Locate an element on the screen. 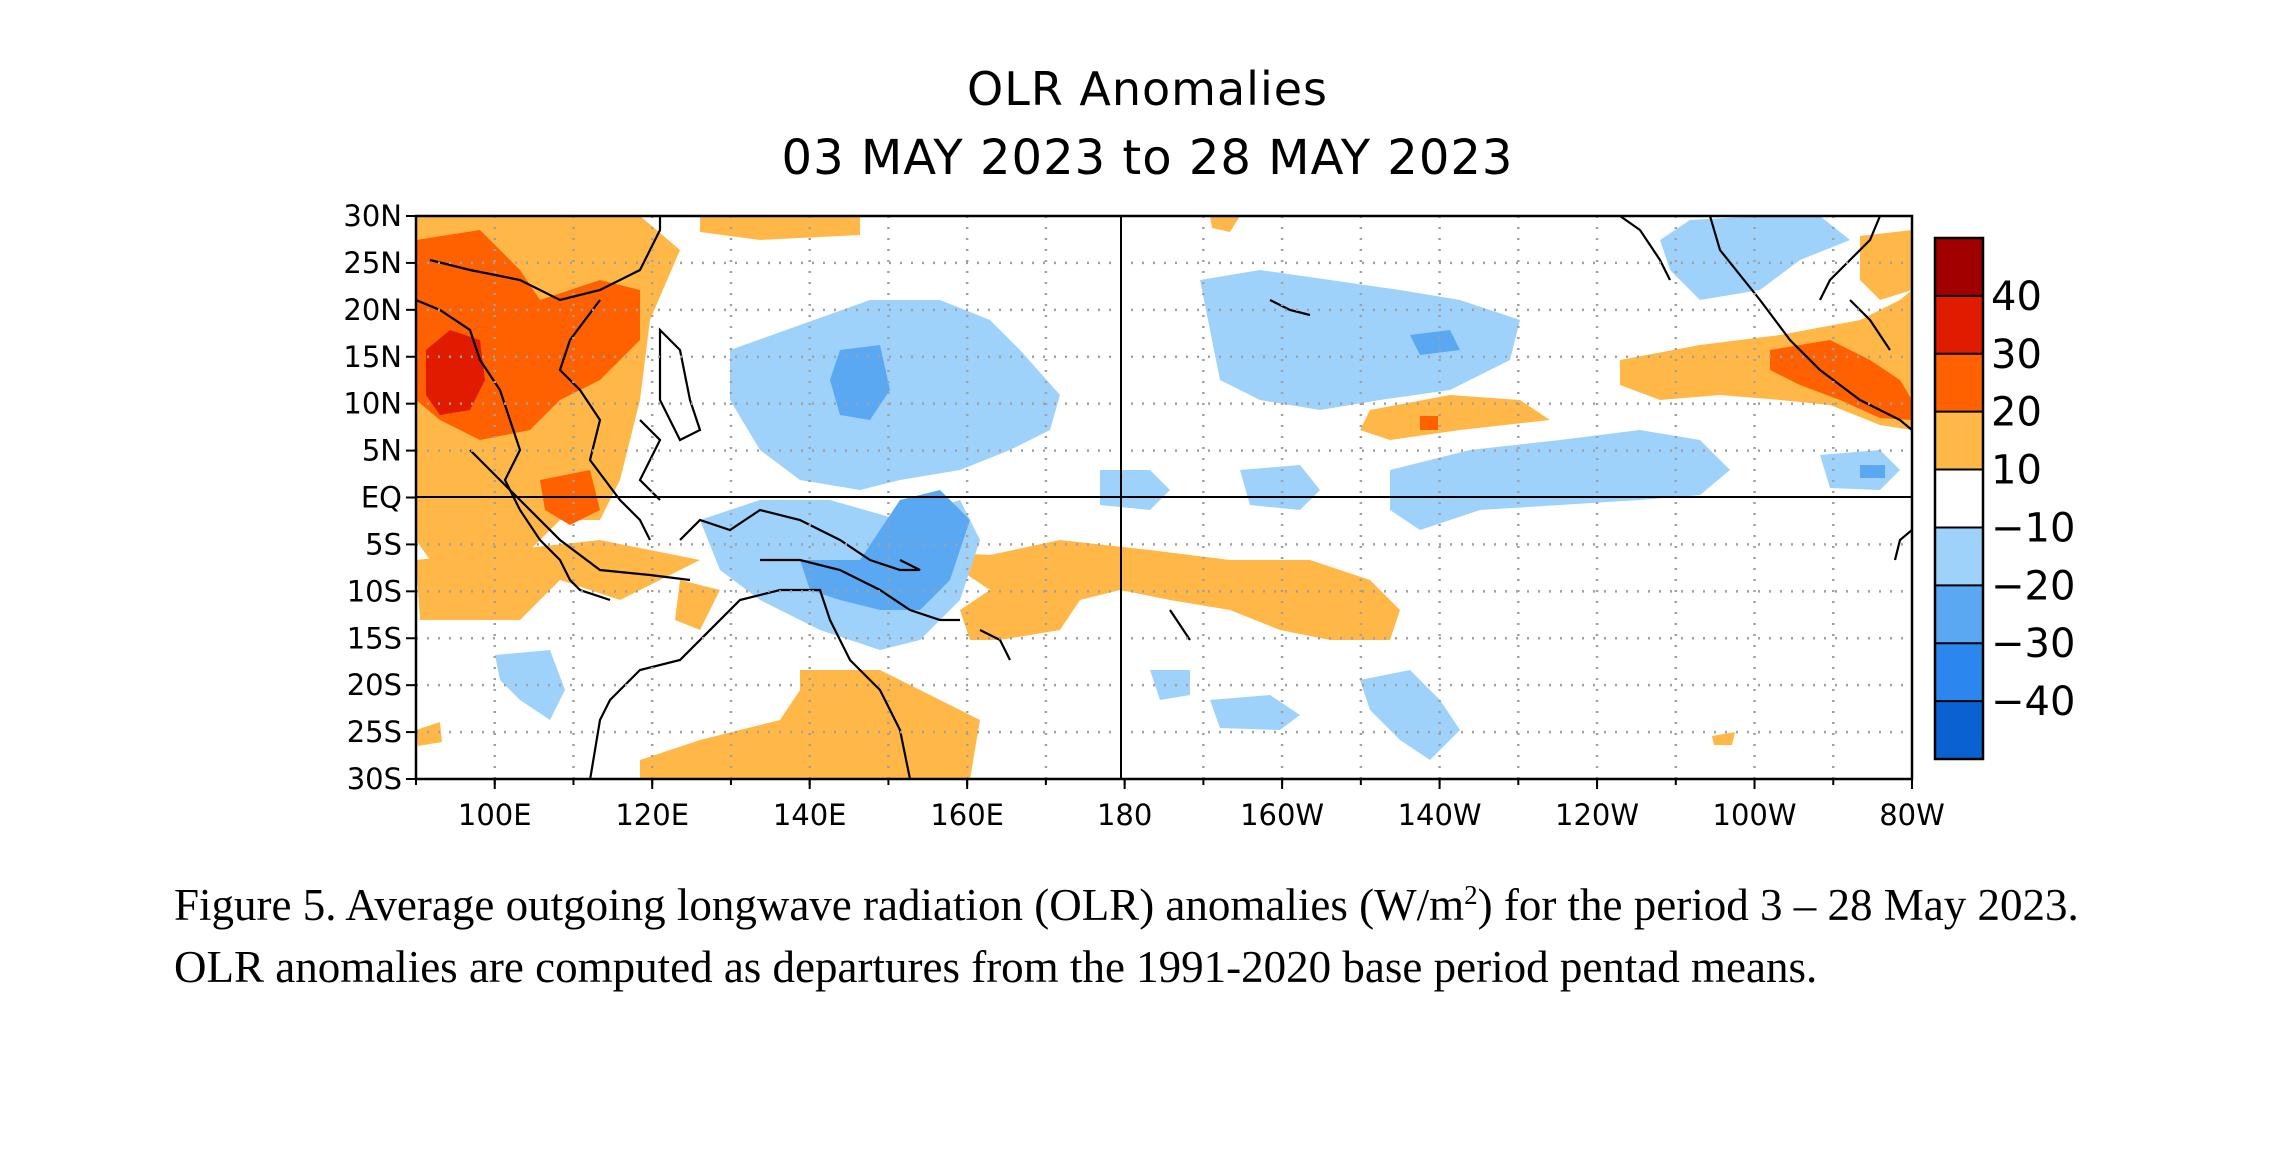  lon-tick-label: 120E is located at coordinates (652, 815).